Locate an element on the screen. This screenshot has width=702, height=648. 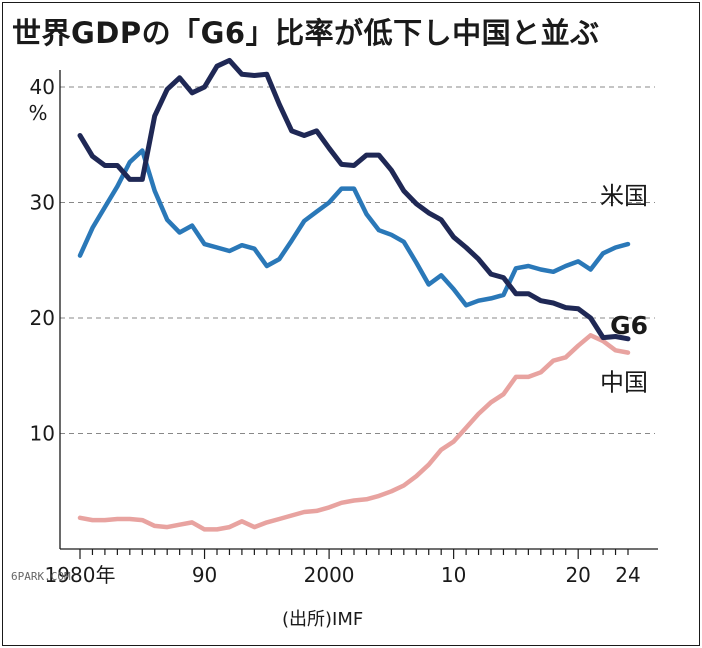
watermark: 6PARK.COM is located at coordinates (41, 576).